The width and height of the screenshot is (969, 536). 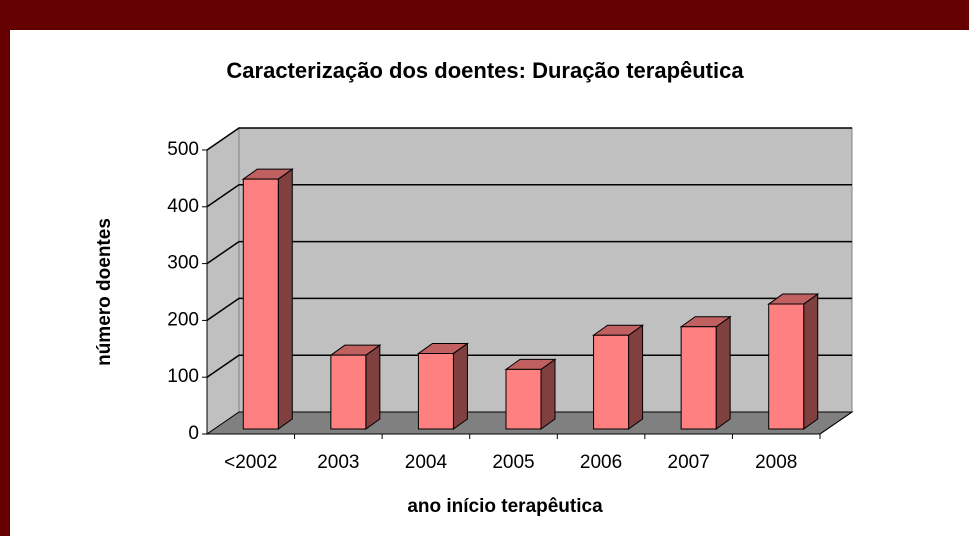 What do you see at coordinates (183, 149) in the screenshot?
I see `y-tick-label: 500` at bounding box center [183, 149].